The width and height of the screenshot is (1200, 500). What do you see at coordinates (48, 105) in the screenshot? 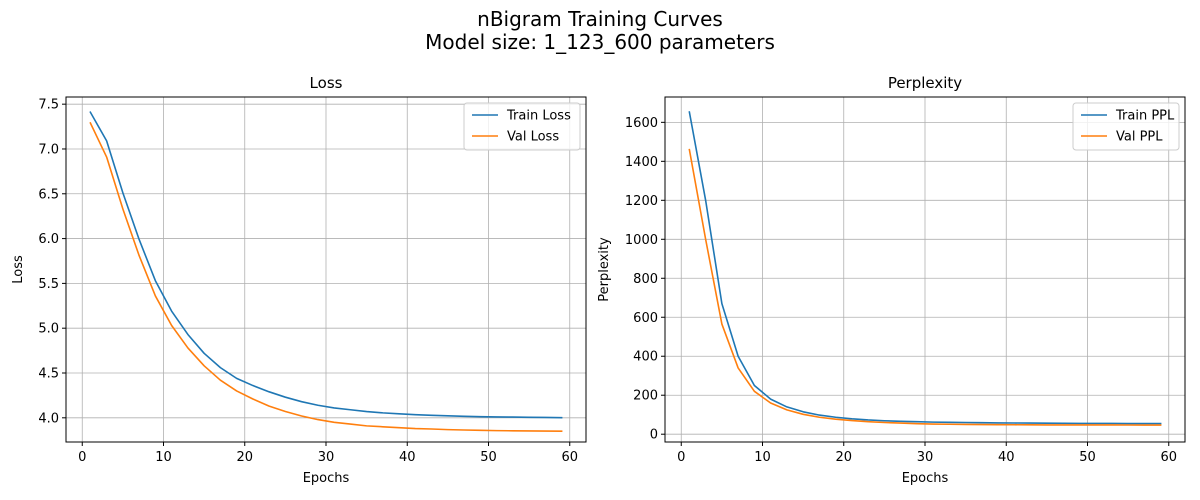
I see `loss-ytick-label: 7.5` at bounding box center [48, 105].